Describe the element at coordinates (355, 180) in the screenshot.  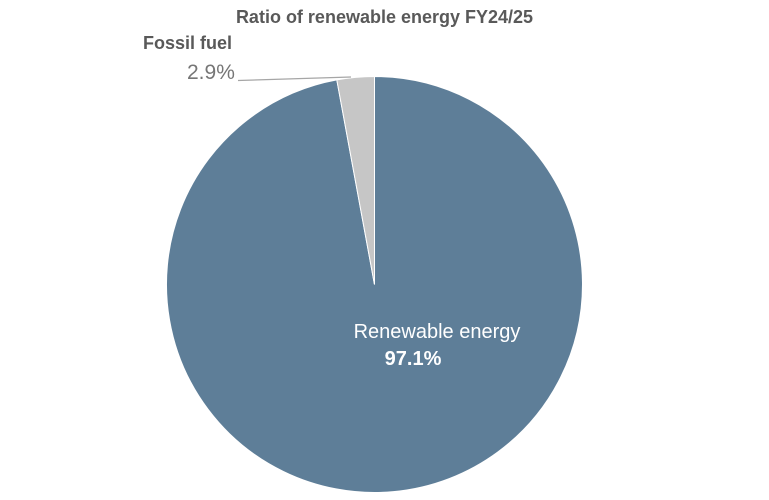
I see `pie-slice-fossil-fuel` at that location.